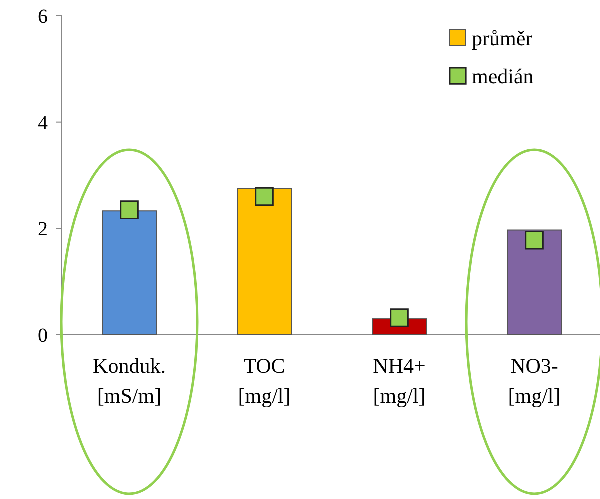 Image resolution: width=600 pixels, height=499 pixels. I want to click on y-tick-label: 6, so click(43, 17).